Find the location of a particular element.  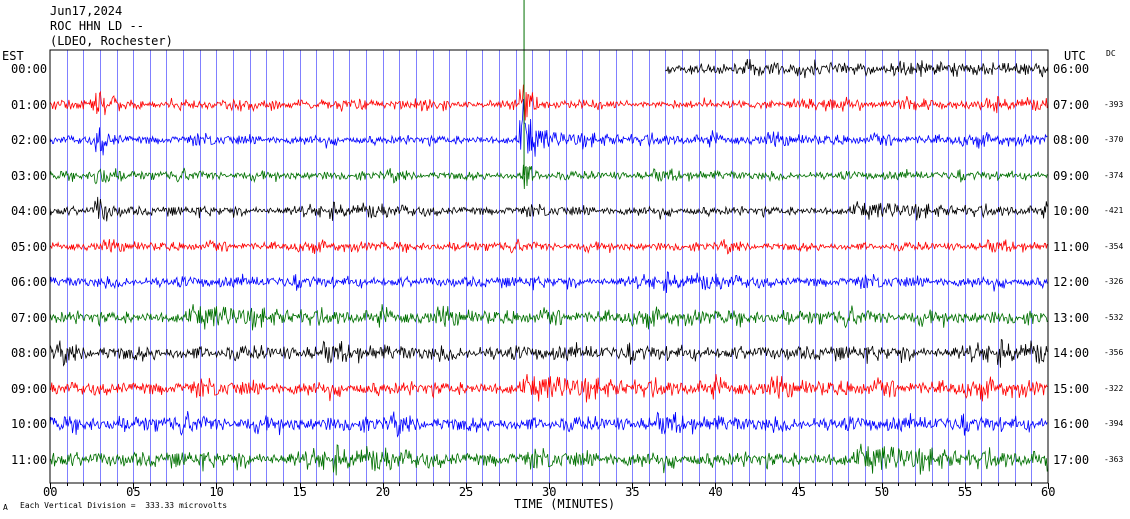

est-time-label: 02:00 is located at coordinates (29, 140).